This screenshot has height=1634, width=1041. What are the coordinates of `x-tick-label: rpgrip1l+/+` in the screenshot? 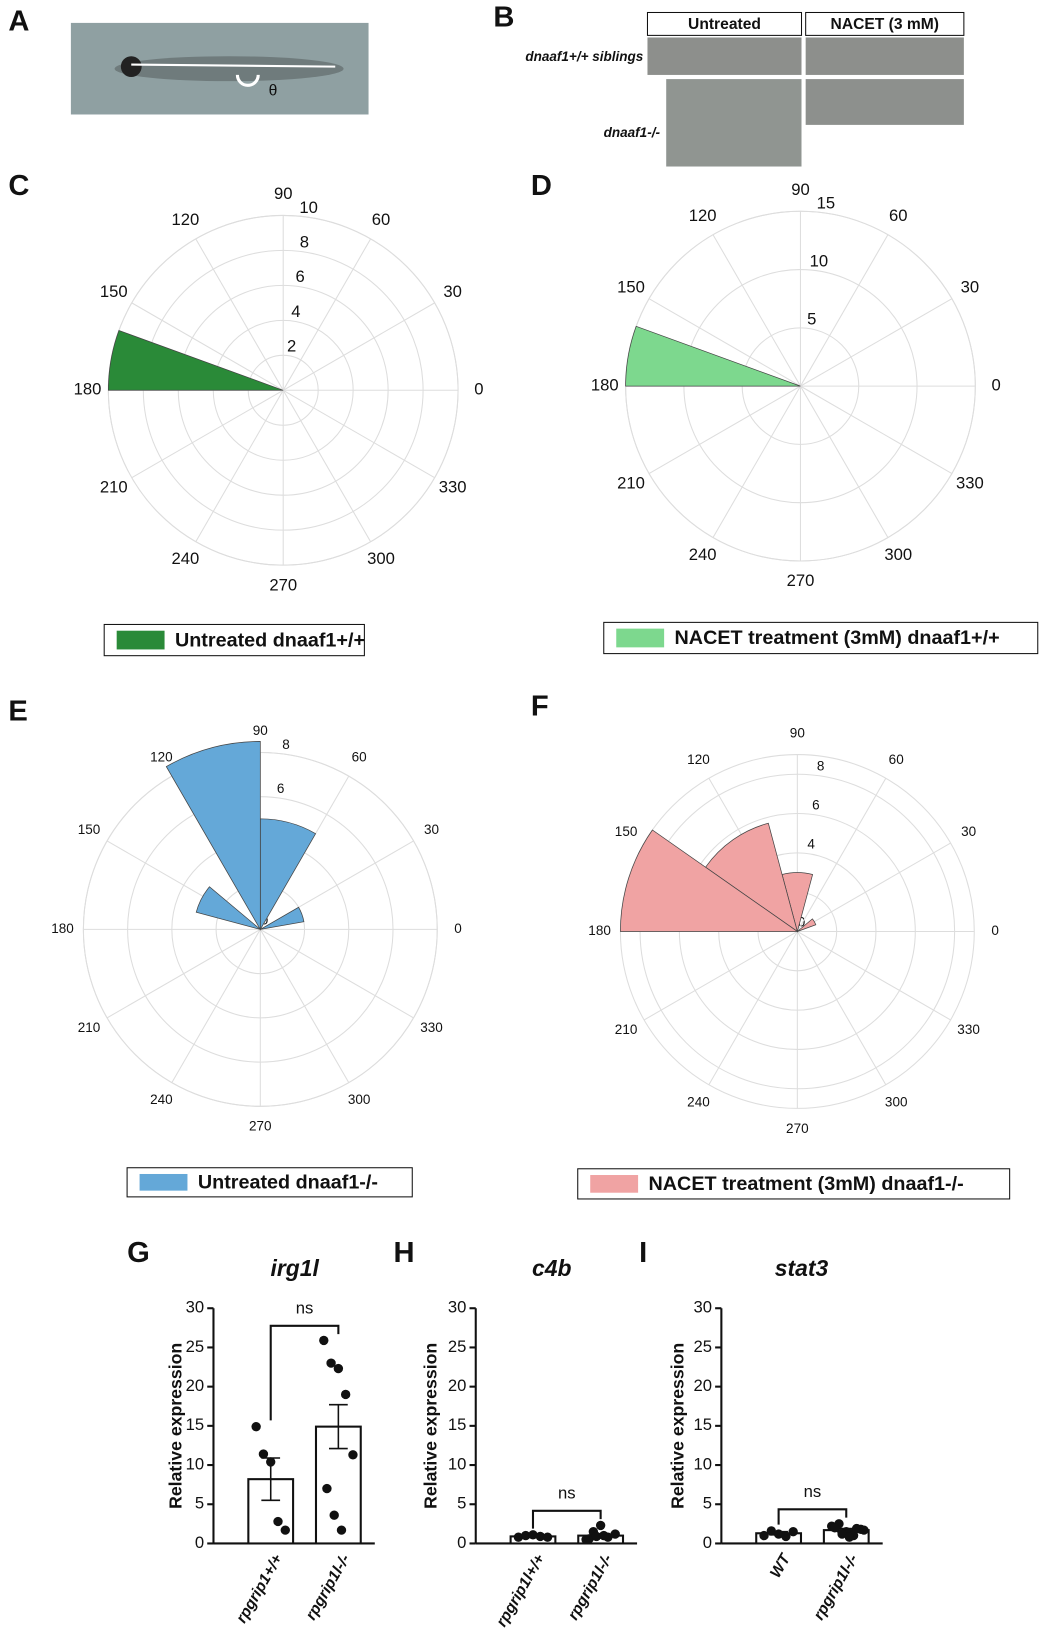 It's located at (520, 1591).